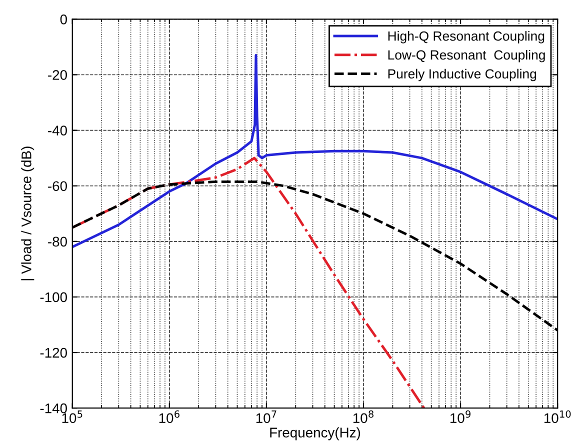  What do you see at coordinates (363, 417) in the screenshot?
I see `x-tick-label: 10$^{8}$` at bounding box center [363, 417].